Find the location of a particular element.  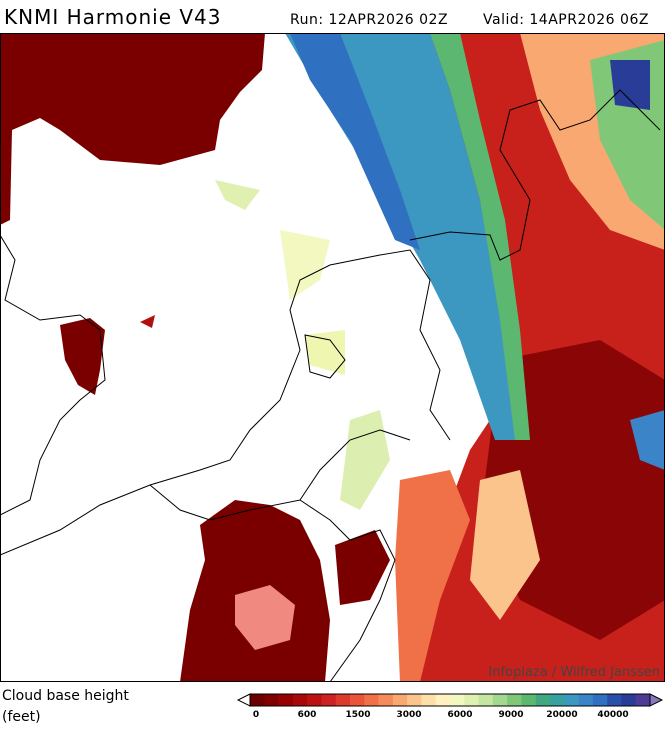

colorbar: 0 600 1500 3000 6000 9000 20000 40000 is located at coordinates (450, 706).